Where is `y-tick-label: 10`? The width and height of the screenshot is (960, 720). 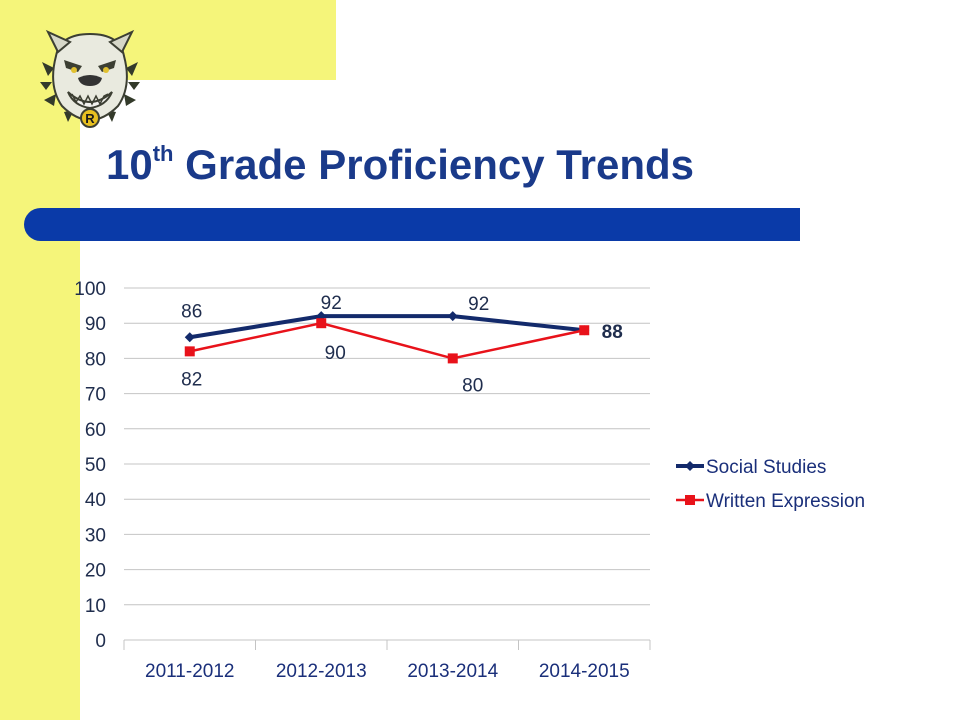
y-tick-label: 10 is located at coordinates (95, 606).